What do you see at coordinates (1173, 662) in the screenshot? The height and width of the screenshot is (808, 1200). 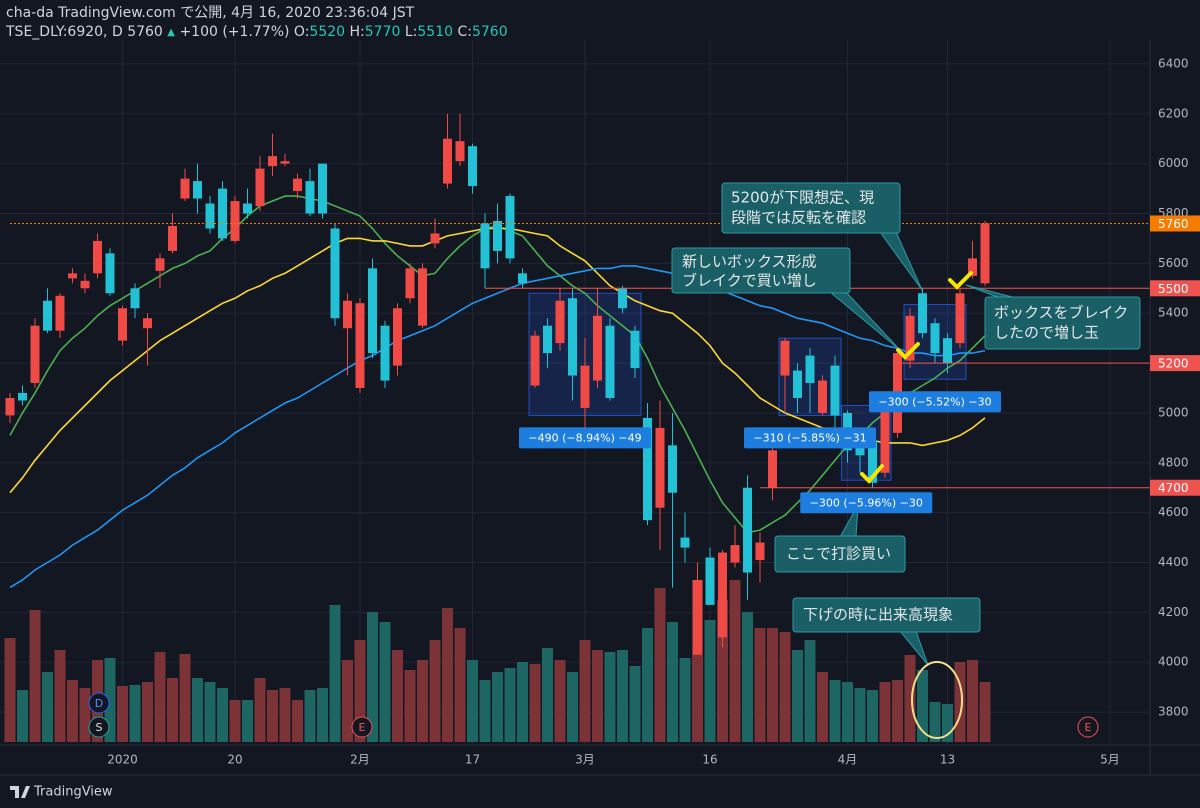 I see `y-tick-label: 4000` at bounding box center [1173, 662].